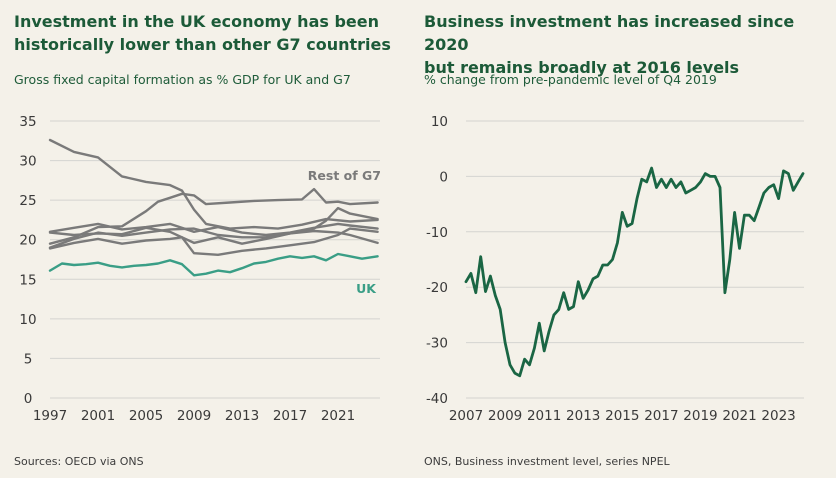 The width and height of the screenshot is (836, 478). What do you see at coordinates (437, 399) in the screenshot?
I see `y-tick-label: -40` at bounding box center [437, 399].